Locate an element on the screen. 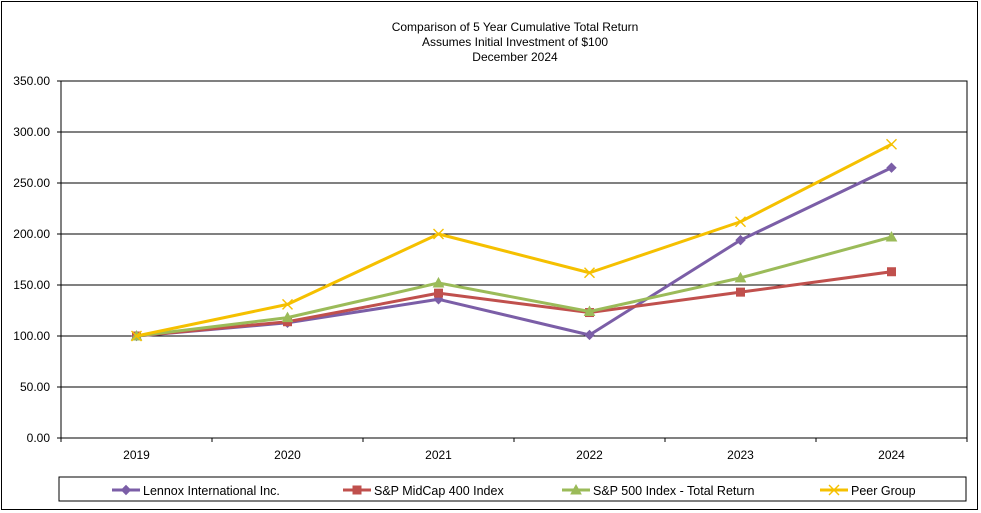  x-tick-label: 2020 is located at coordinates (287, 455).